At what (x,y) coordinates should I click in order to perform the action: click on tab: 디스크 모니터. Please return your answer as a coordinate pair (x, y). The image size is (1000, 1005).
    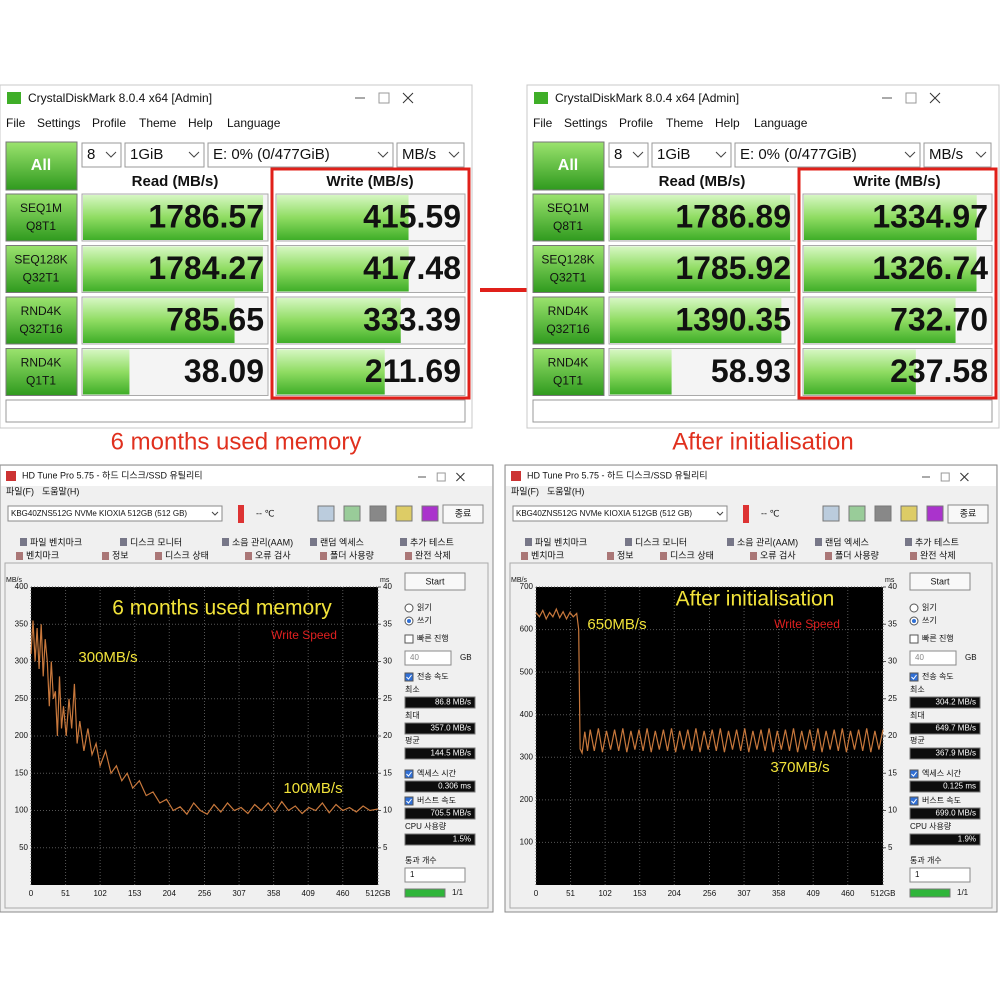
    Looking at the image, I should click on (661, 542).